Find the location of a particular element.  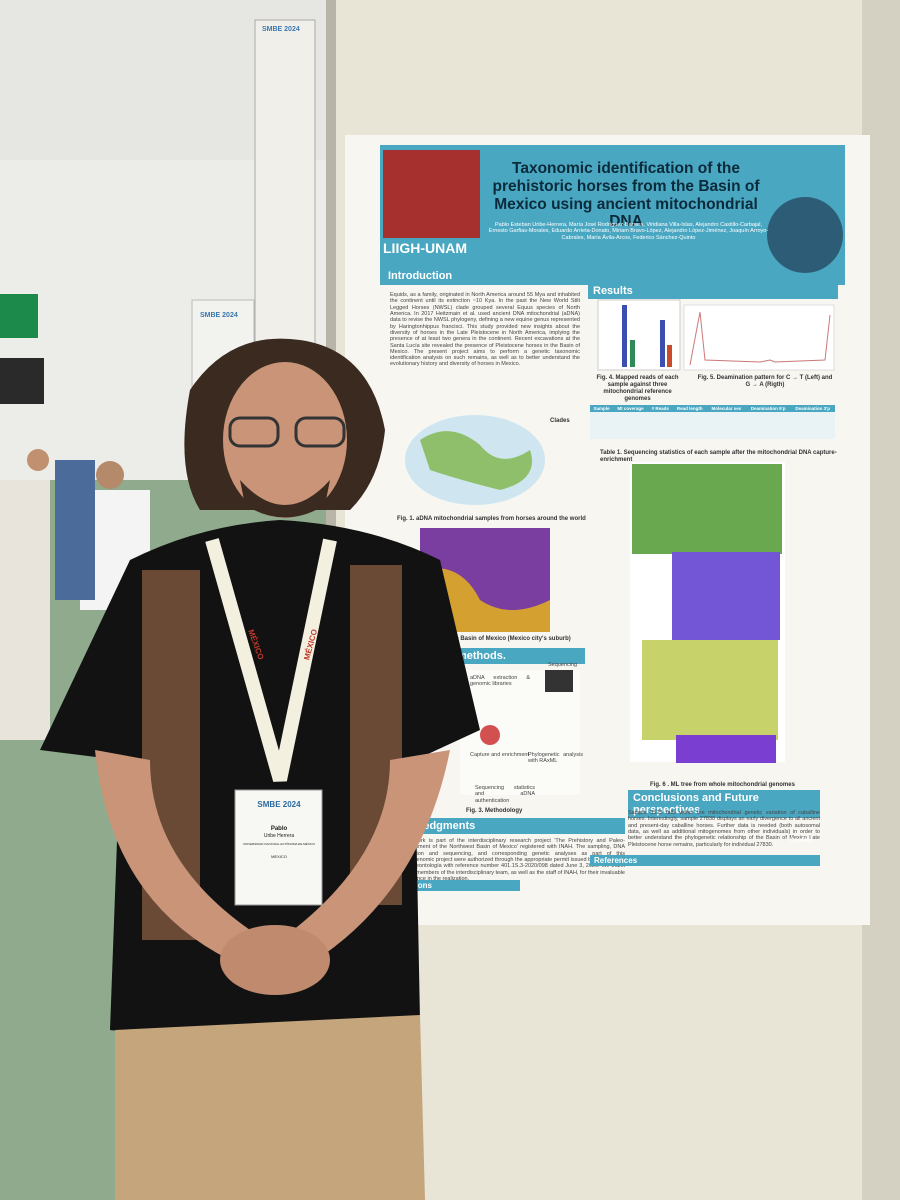

table-header-cell: Sample is located at coordinates (602, 408).